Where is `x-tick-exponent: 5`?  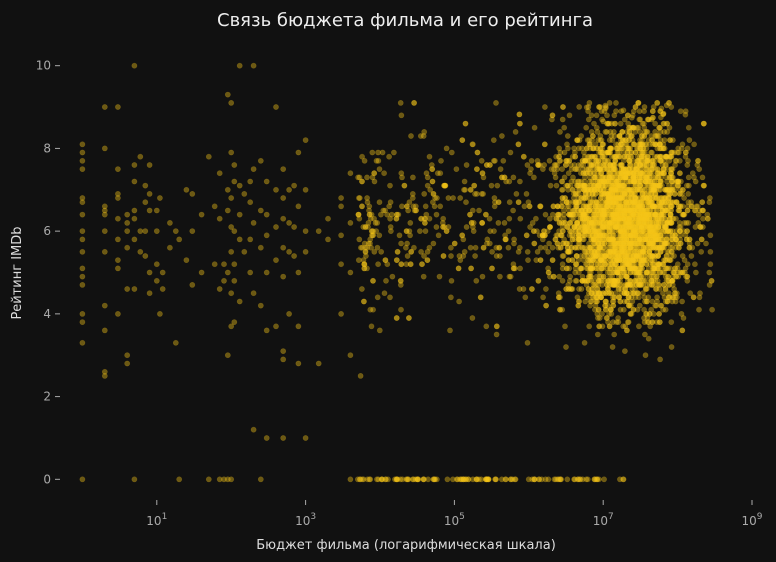 x-tick-exponent: 5 is located at coordinates (462, 517).